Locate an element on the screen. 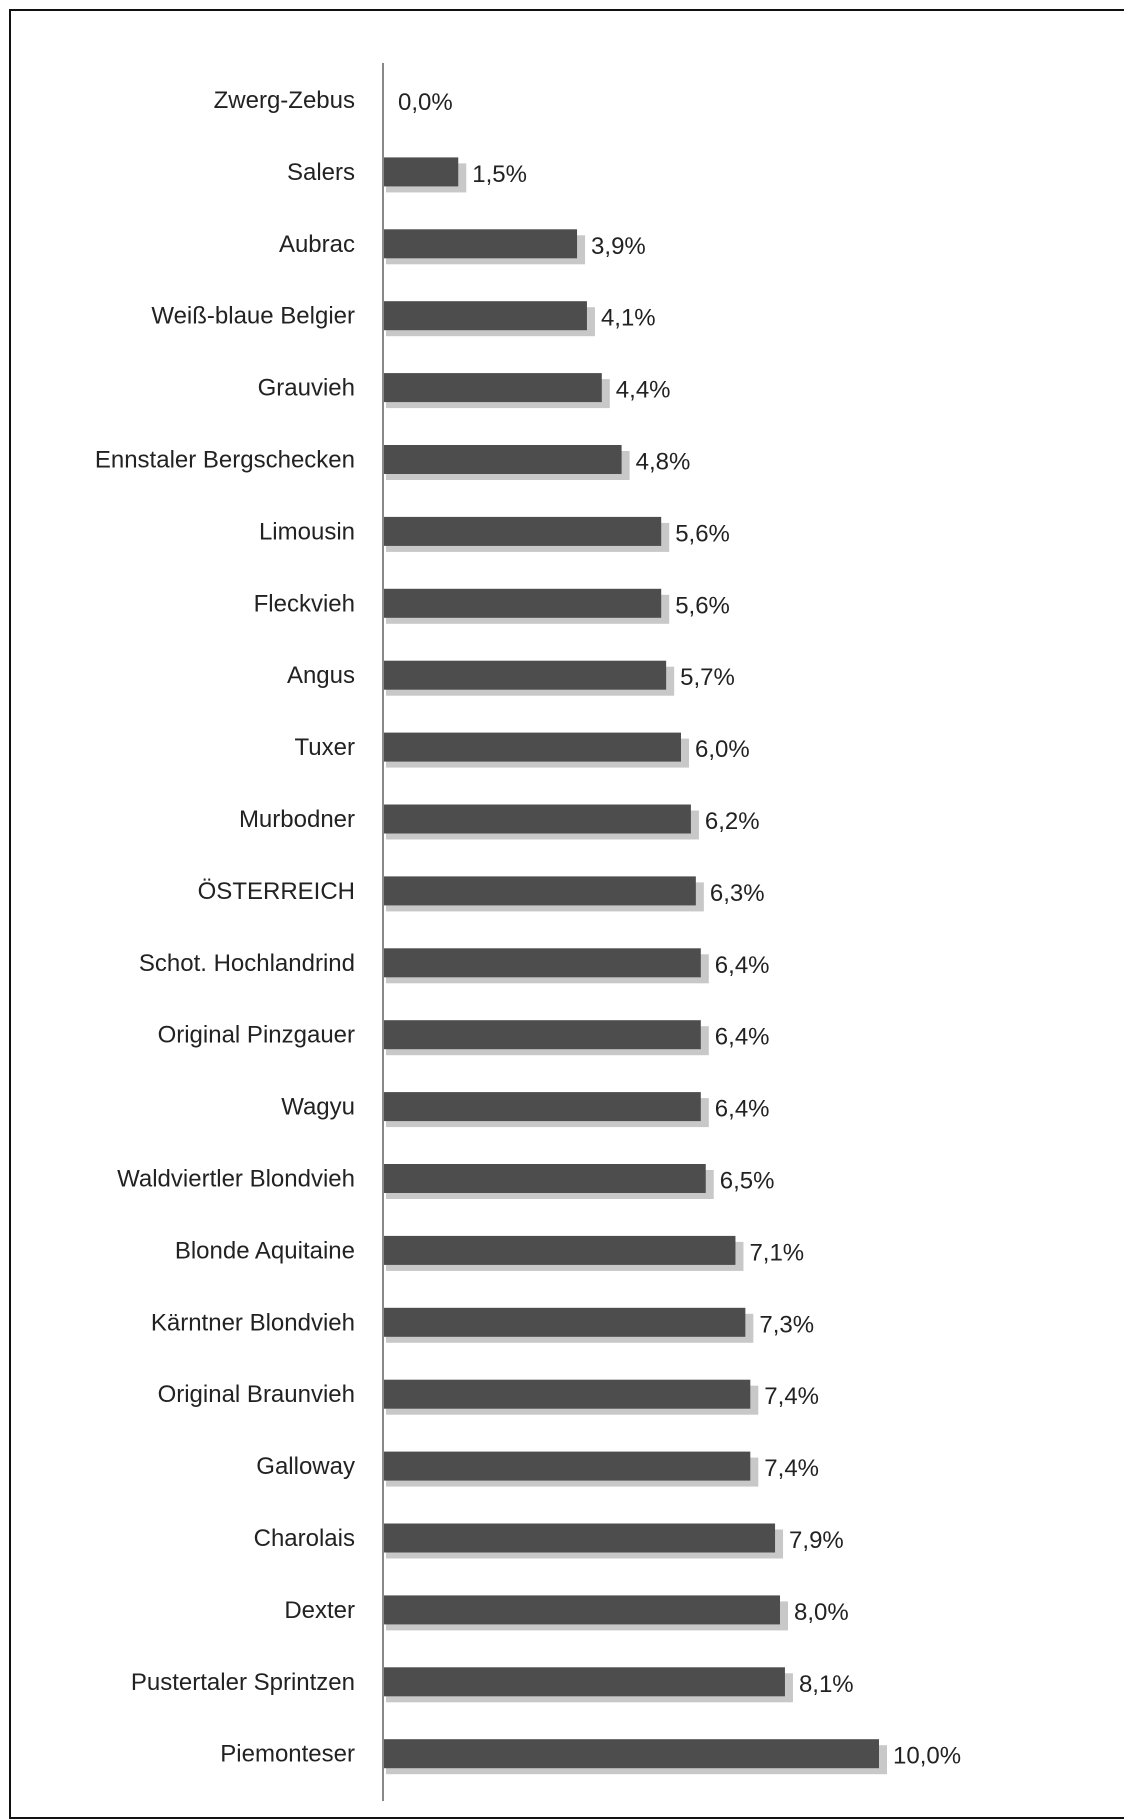 The image size is (1124, 1819). value-label: 4,8% is located at coordinates (663, 462).